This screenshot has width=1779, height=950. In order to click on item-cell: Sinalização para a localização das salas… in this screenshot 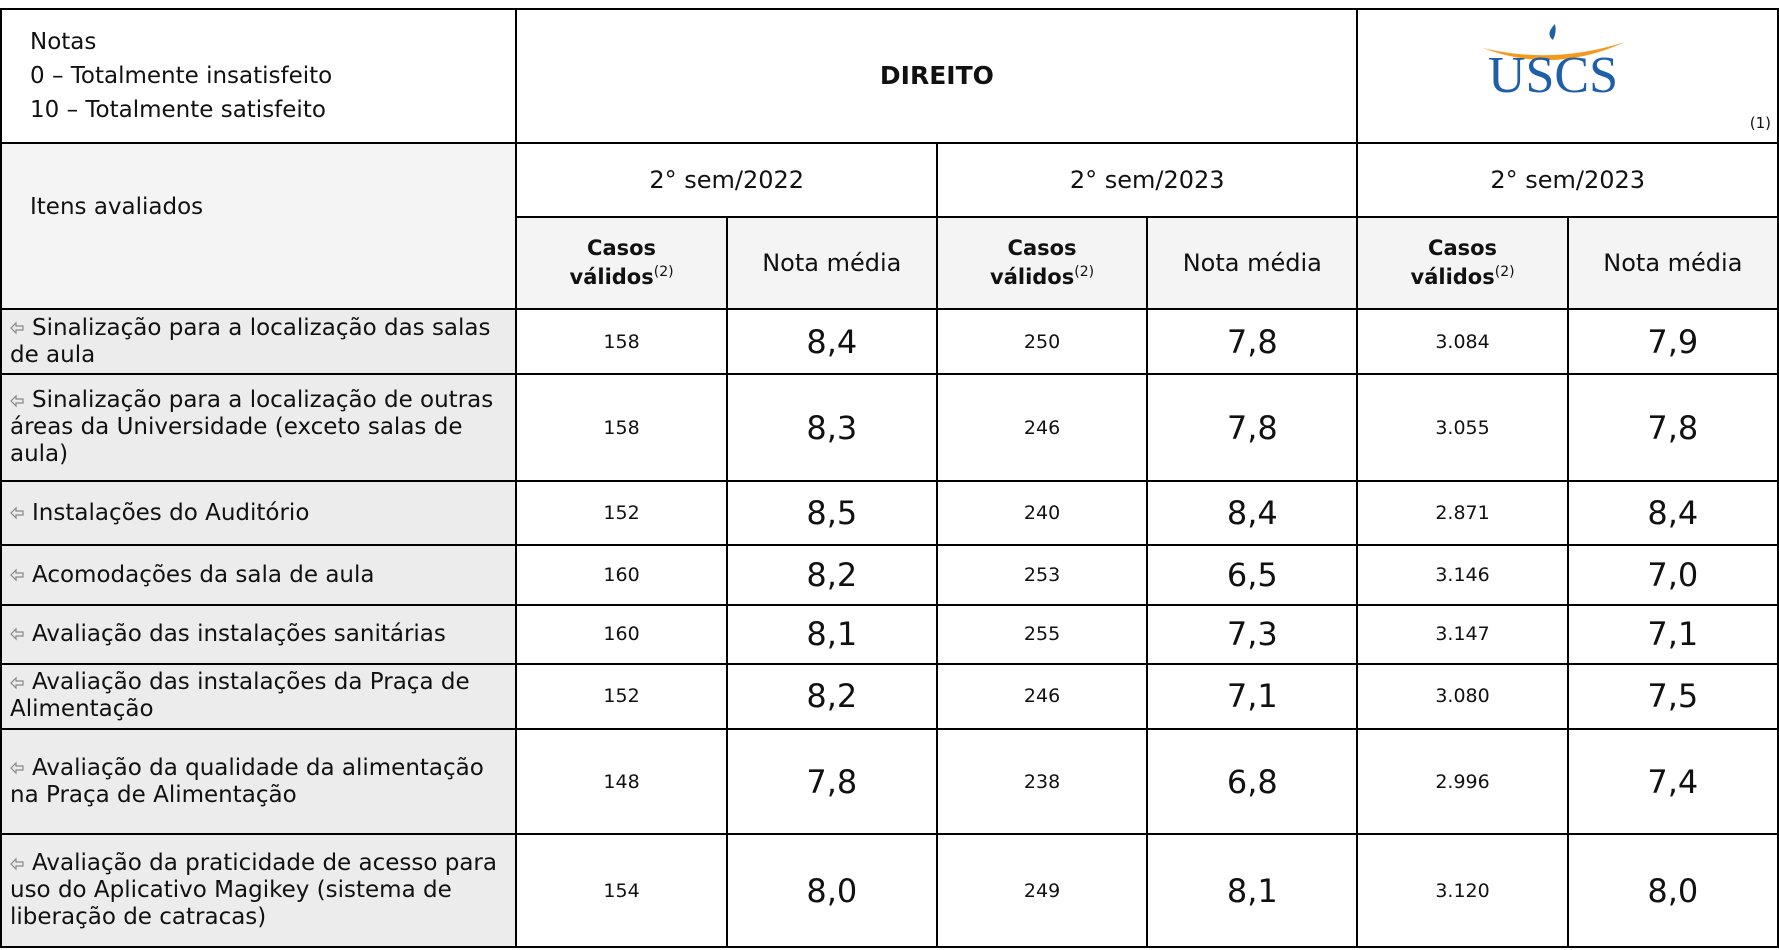, I will do `click(259, 342)`.